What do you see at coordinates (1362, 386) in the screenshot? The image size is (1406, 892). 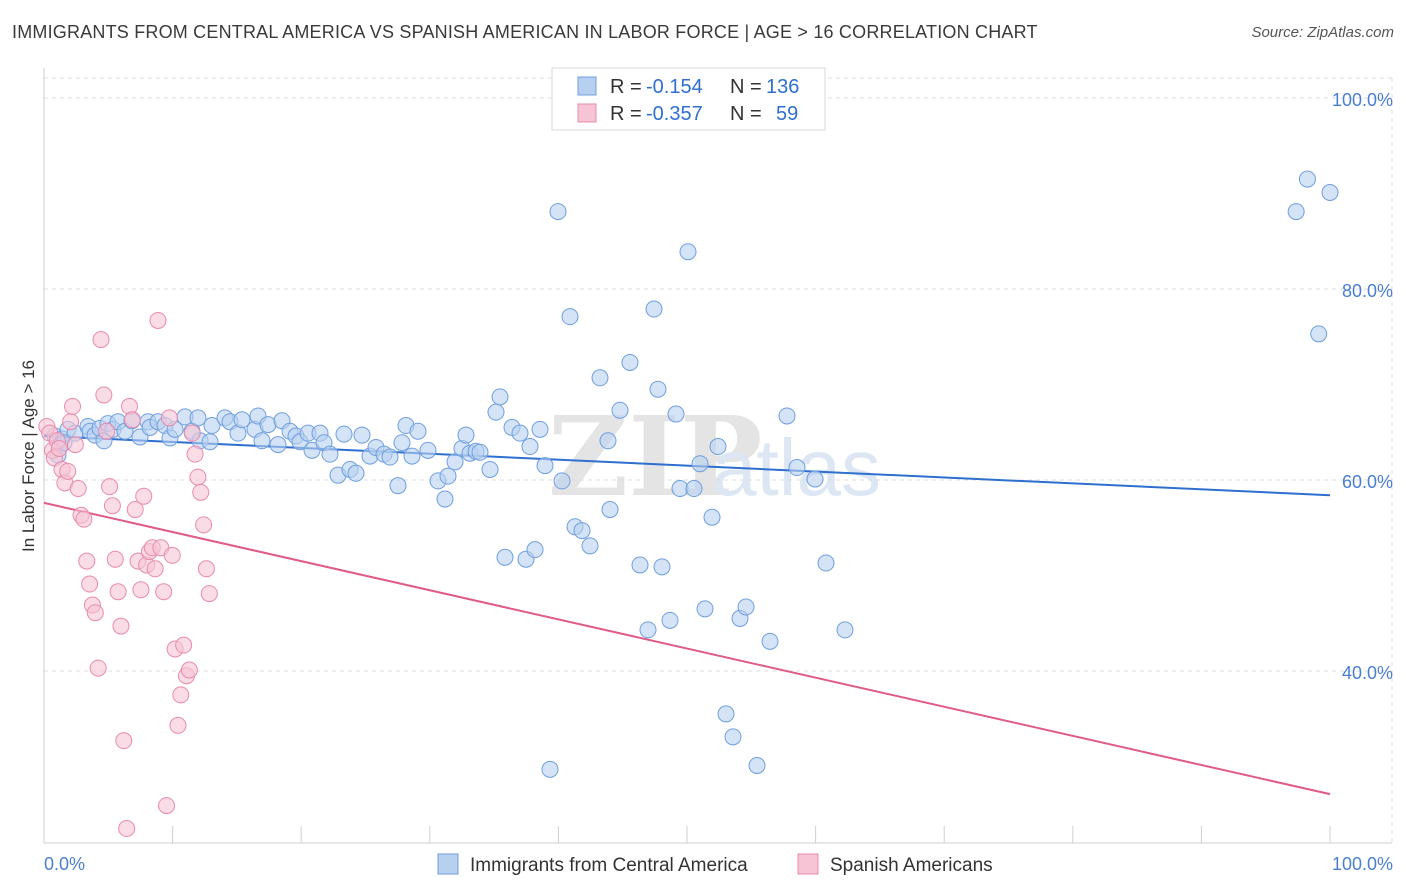 I see `y-tick-labels: 100.0% 80.0% 60.0% 40.0%` at bounding box center [1362, 386].